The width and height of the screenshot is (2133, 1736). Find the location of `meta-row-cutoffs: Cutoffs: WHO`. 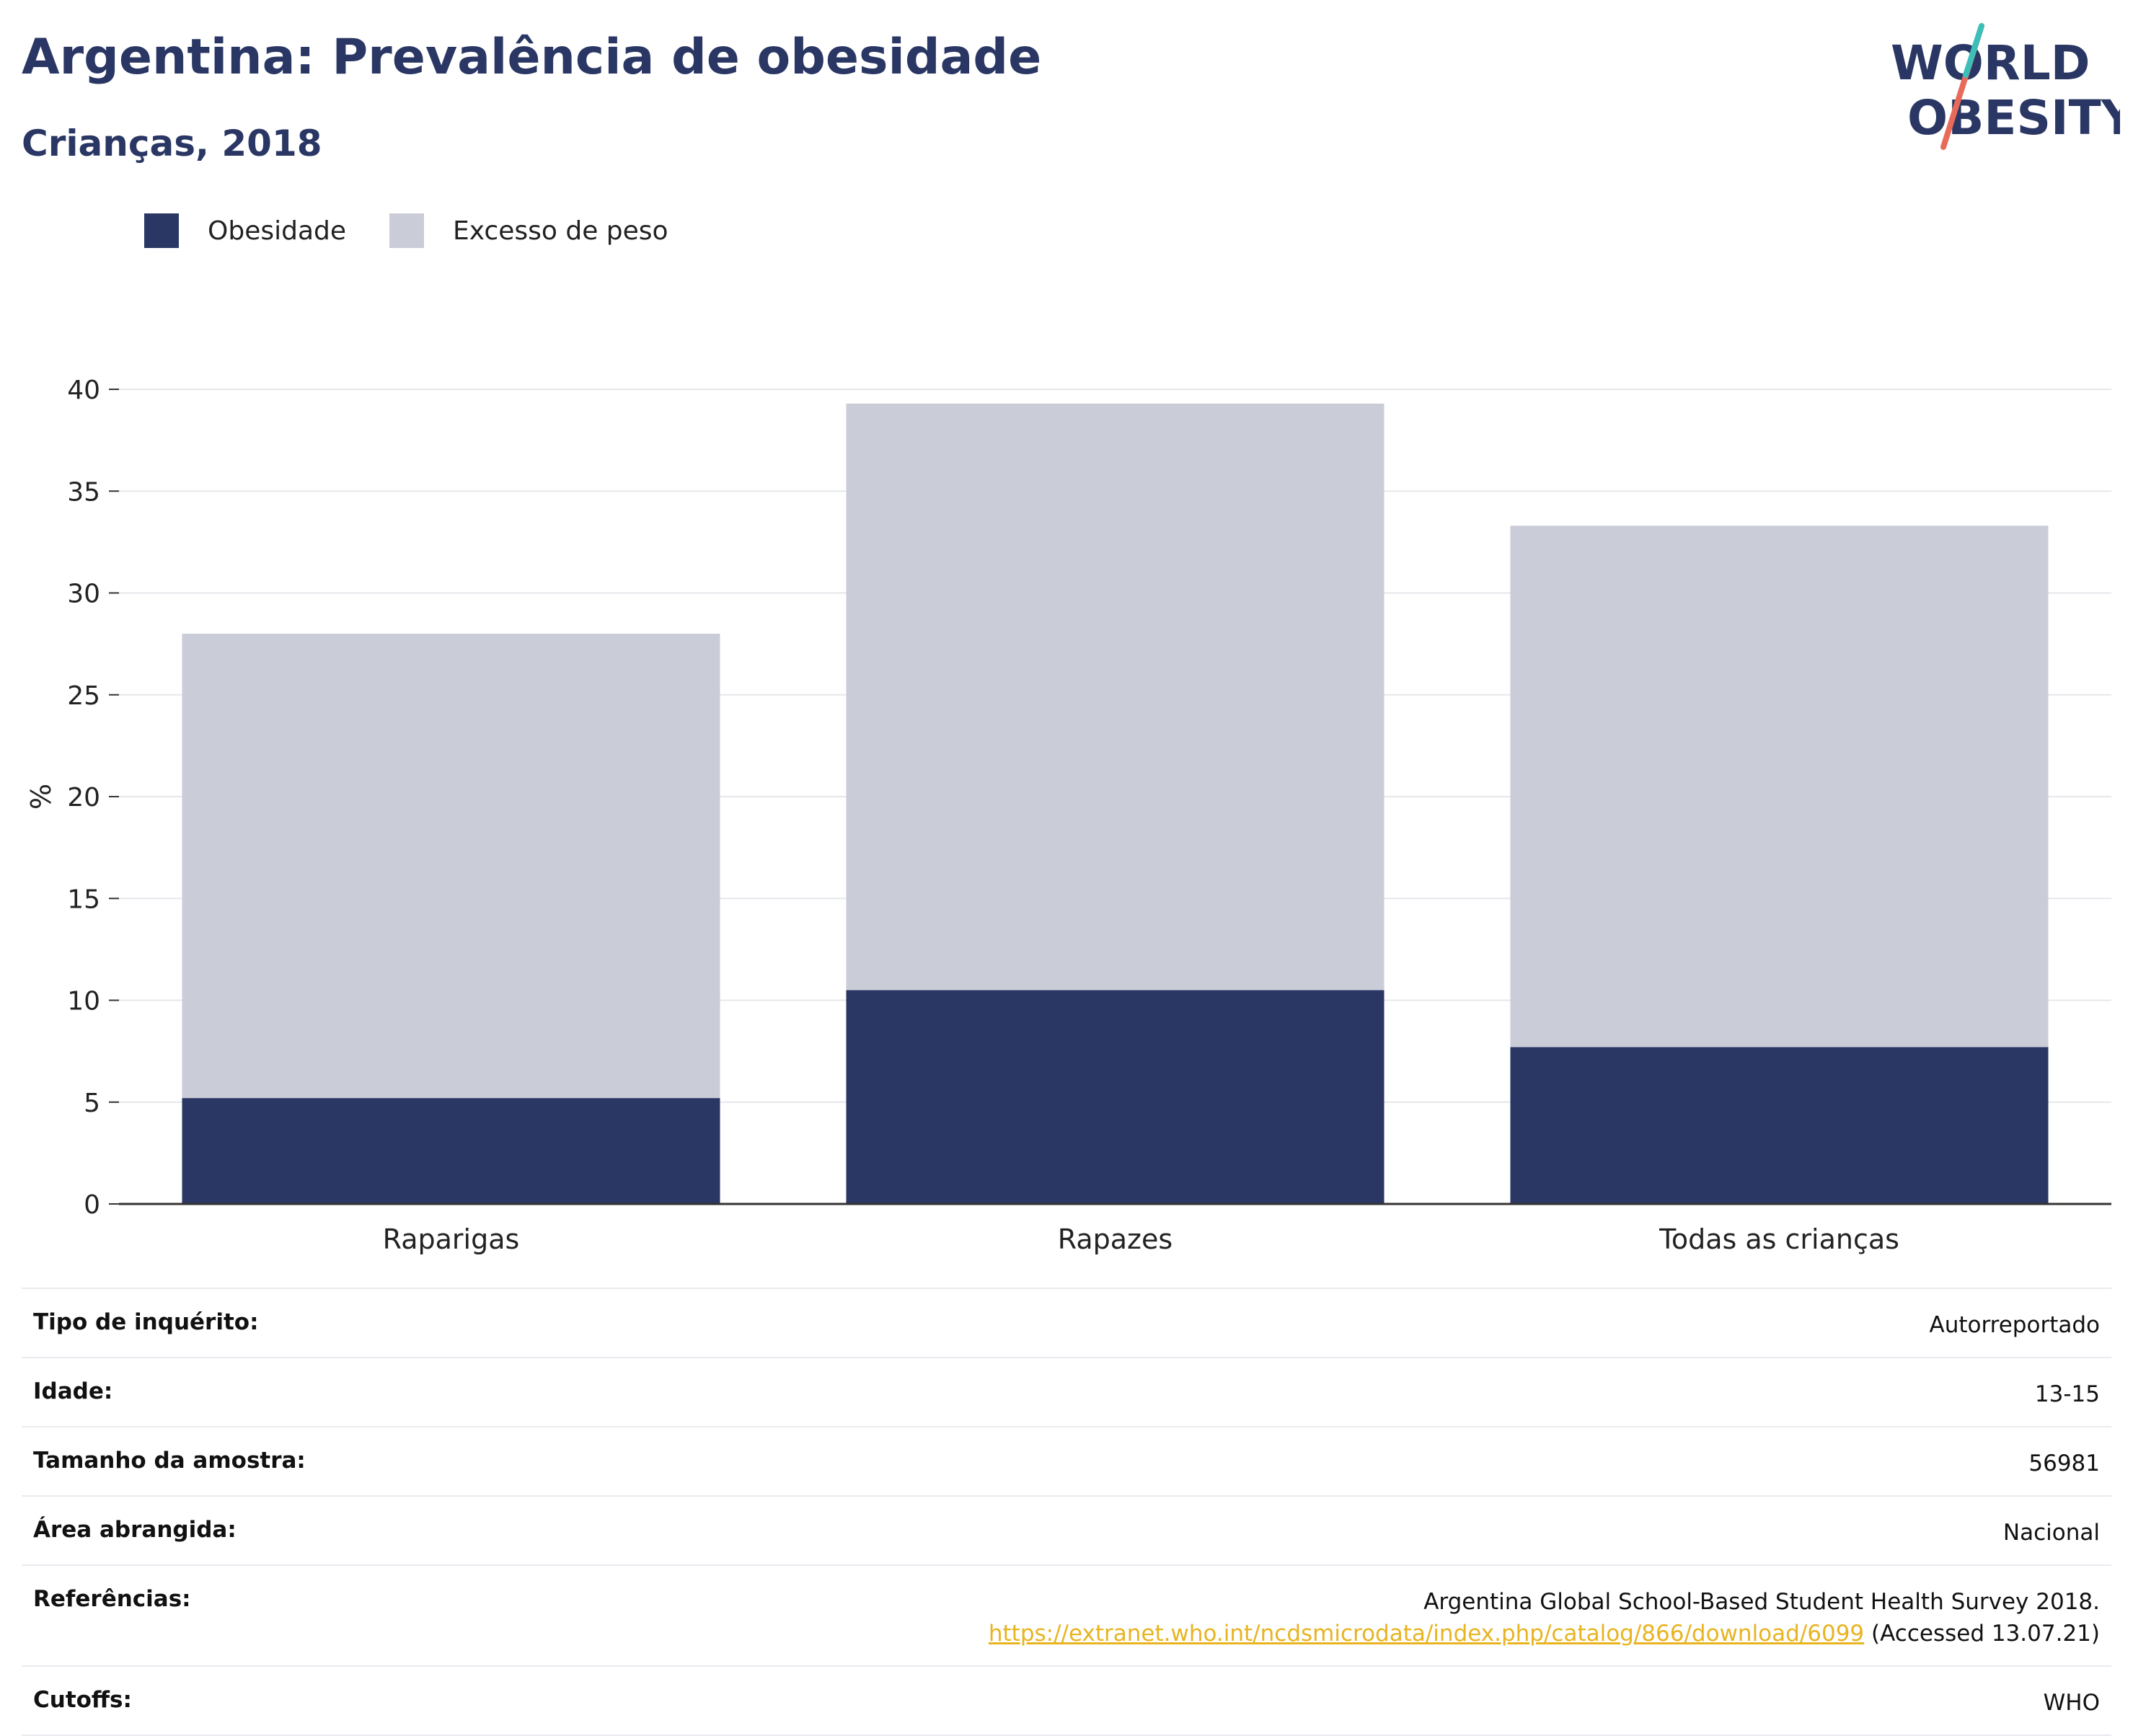

meta-row-cutoffs: Cutoffs: WHO is located at coordinates (1066, 1700).